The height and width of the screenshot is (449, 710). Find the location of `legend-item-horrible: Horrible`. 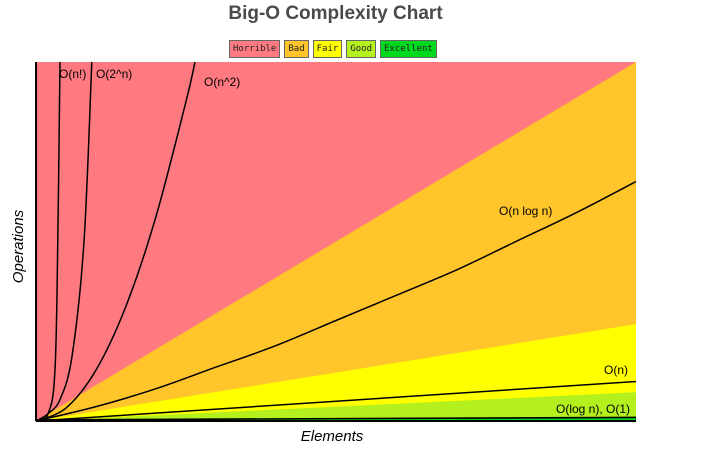

legend-item-horrible: Horrible is located at coordinates (255, 49).